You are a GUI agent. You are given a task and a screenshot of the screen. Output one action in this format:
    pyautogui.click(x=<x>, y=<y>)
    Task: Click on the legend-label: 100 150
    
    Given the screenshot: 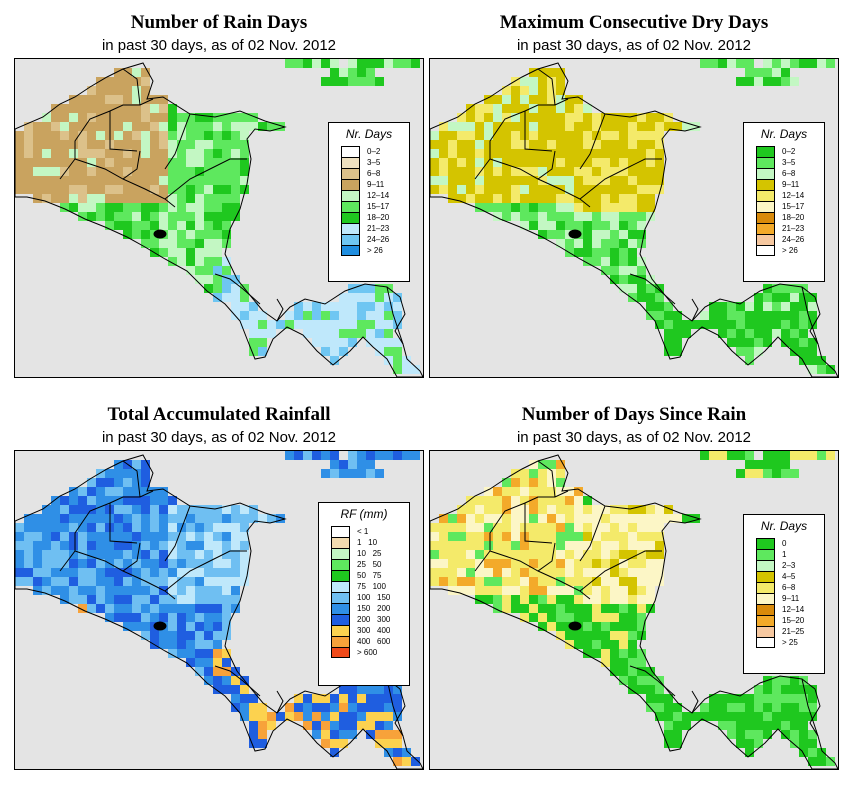 What is the action you would take?
    pyautogui.click(x=374, y=597)
    